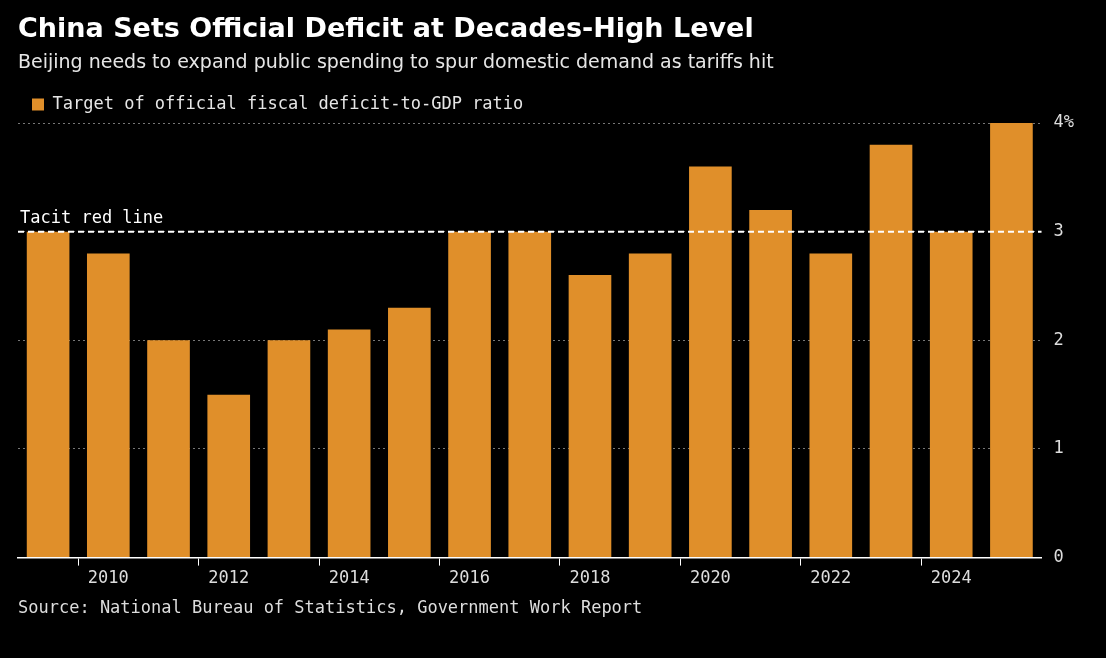 Image resolution: width=1106 pixels, height=658 pixels. Describe the element at coordinates (470, 577) in the screenshot. I see `x-tick-label: 2016` at that location.